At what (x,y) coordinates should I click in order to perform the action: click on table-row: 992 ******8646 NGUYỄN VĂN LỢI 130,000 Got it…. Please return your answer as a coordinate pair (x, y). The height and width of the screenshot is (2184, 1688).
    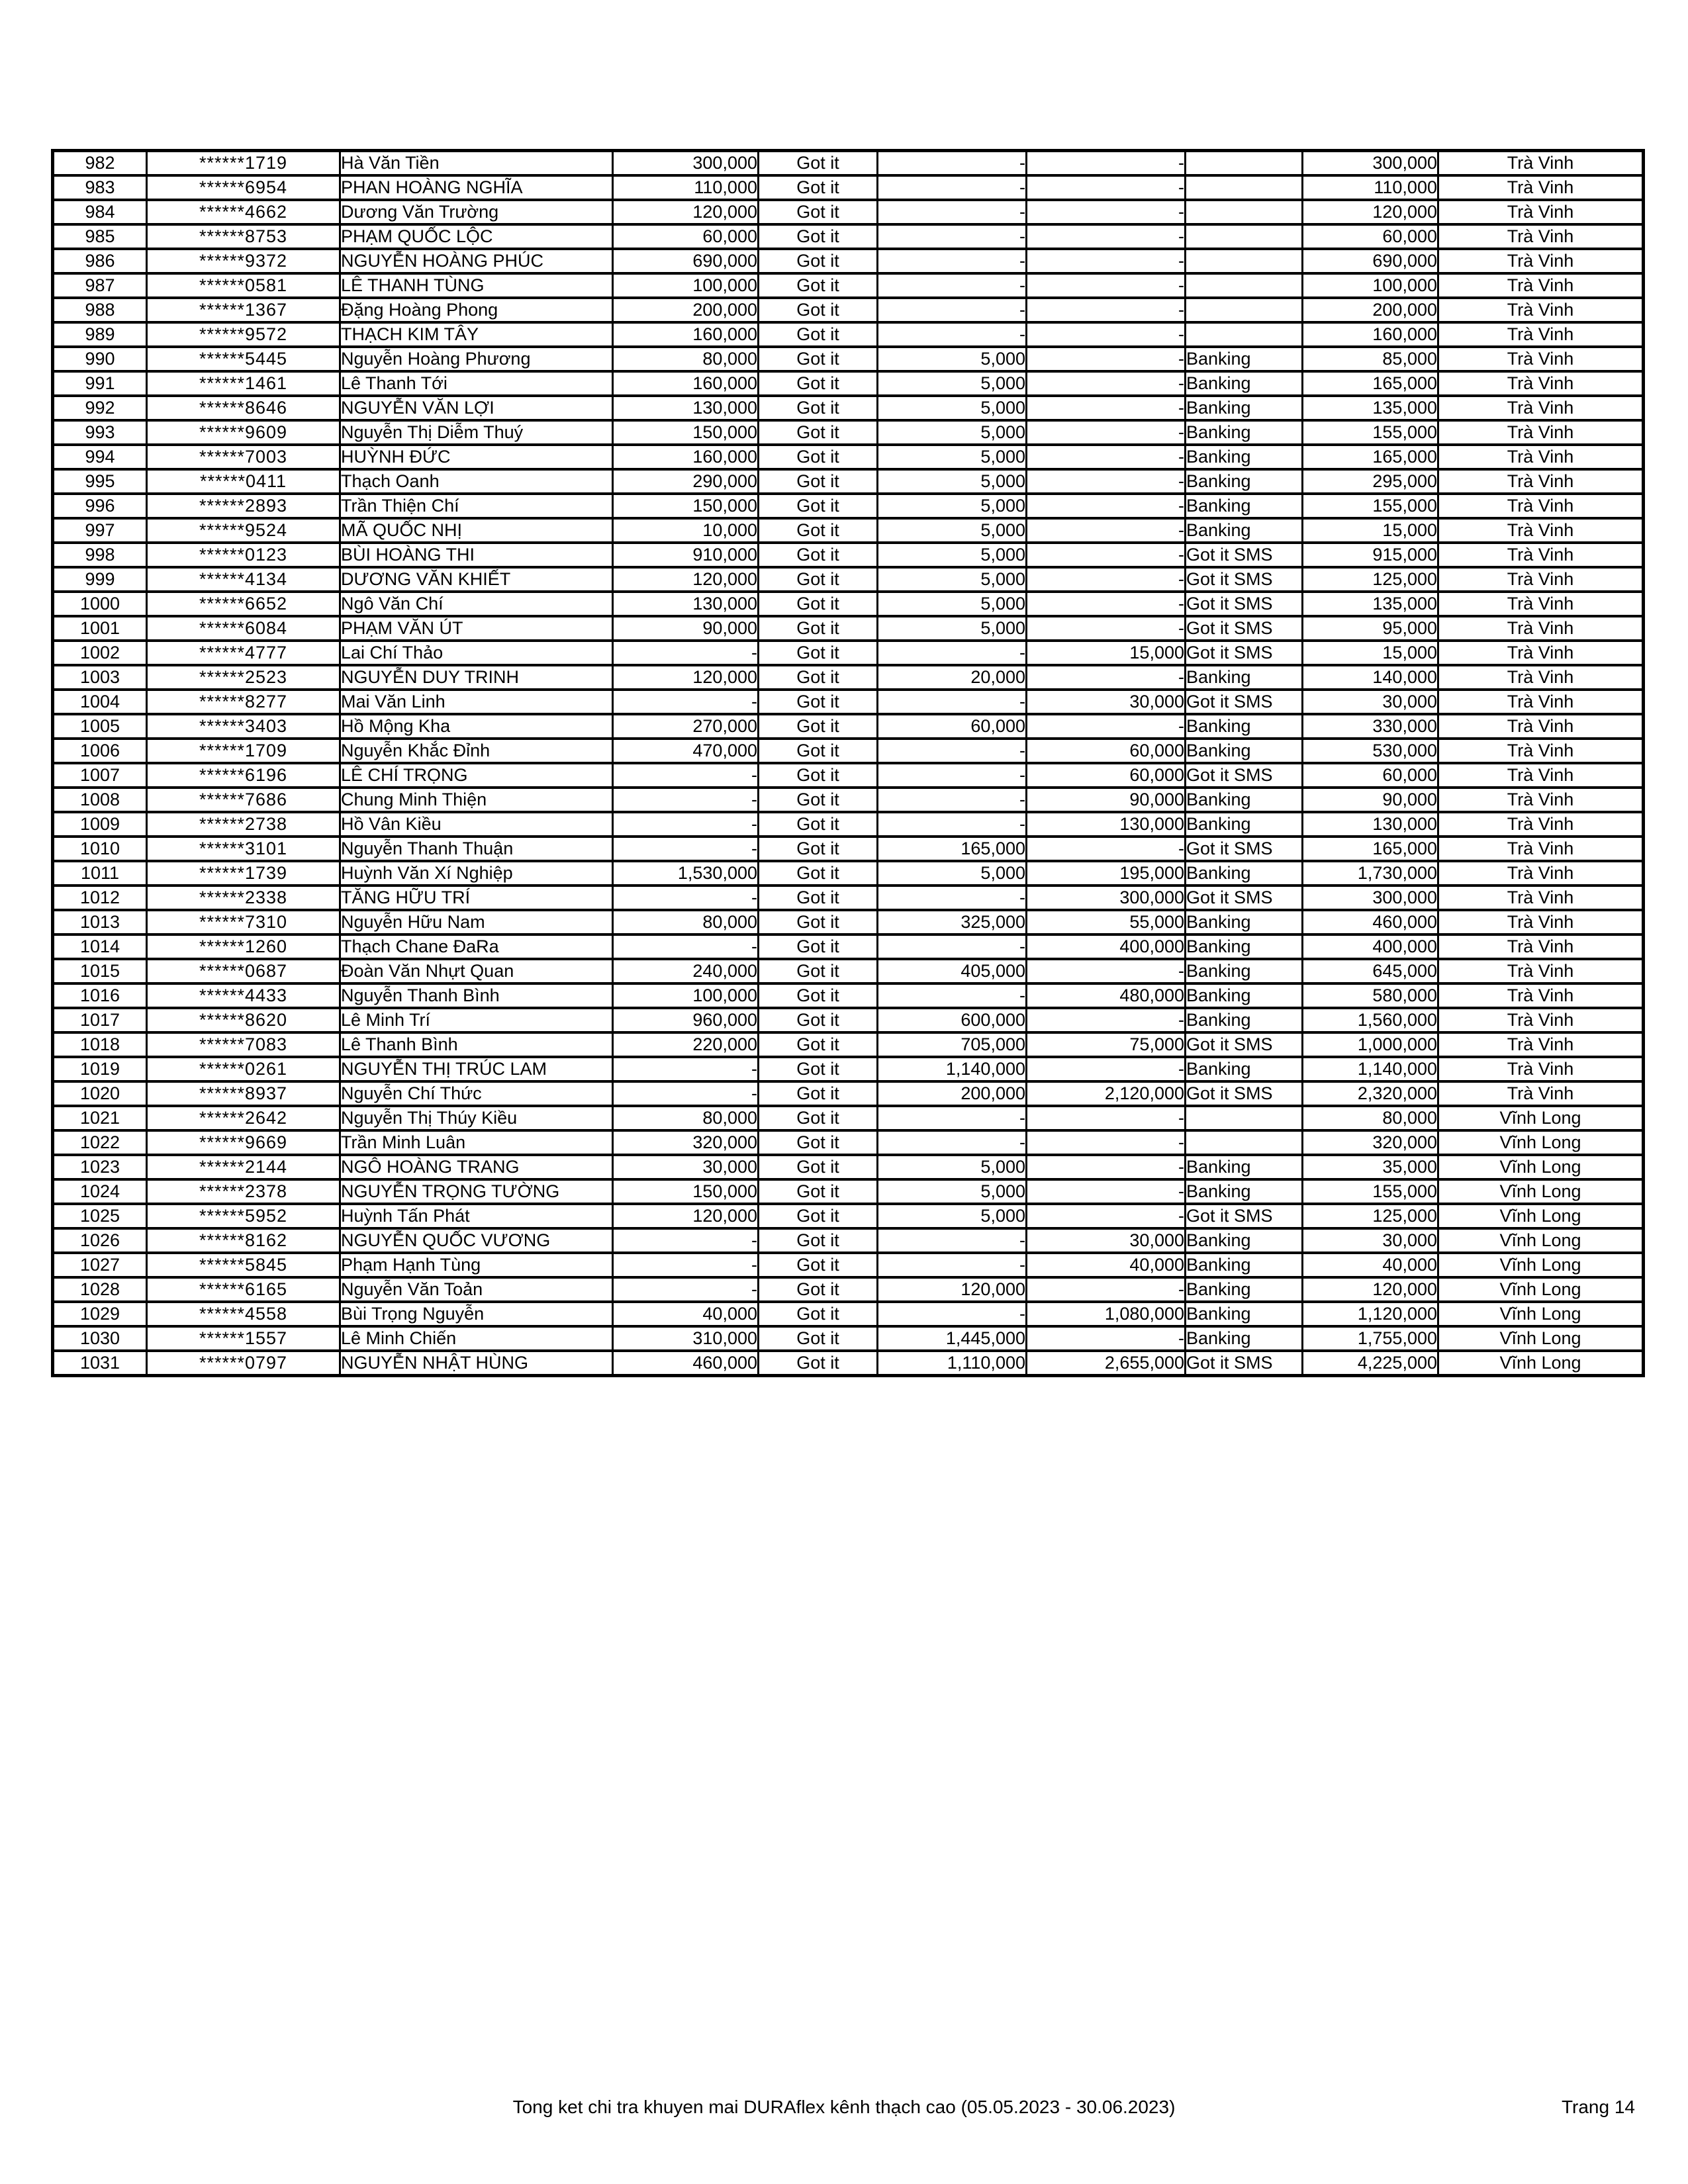
    Looking at the image, I should click on (848, 408).